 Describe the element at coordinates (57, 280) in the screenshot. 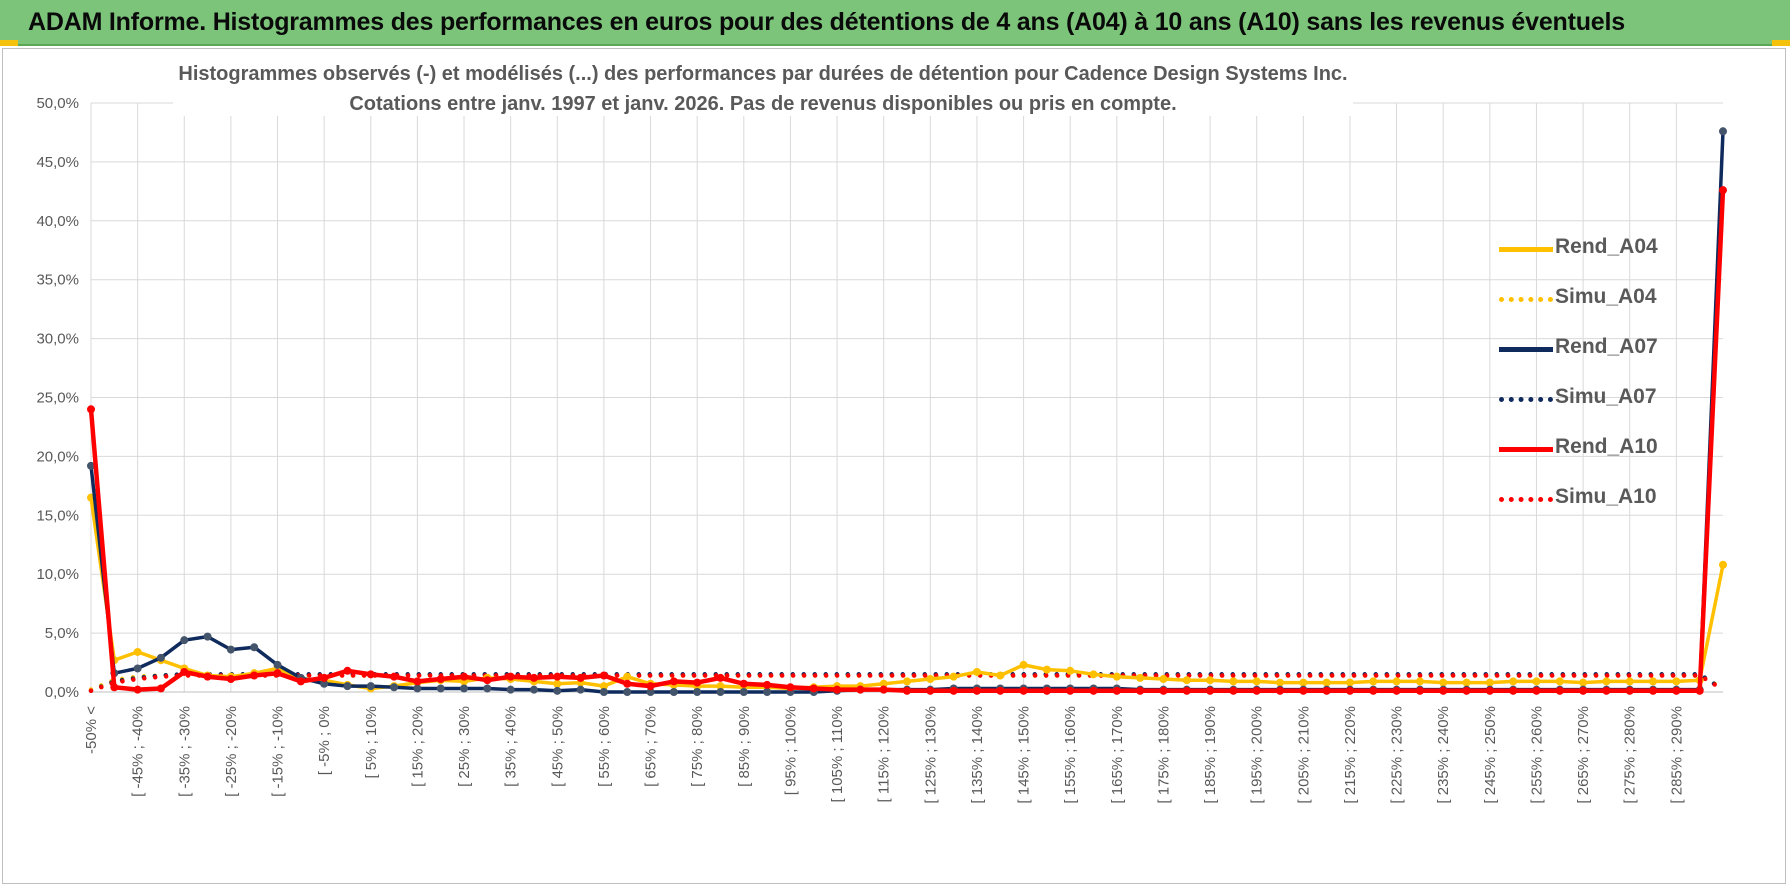

I see `y-tick-label: 35,0%` at that location.